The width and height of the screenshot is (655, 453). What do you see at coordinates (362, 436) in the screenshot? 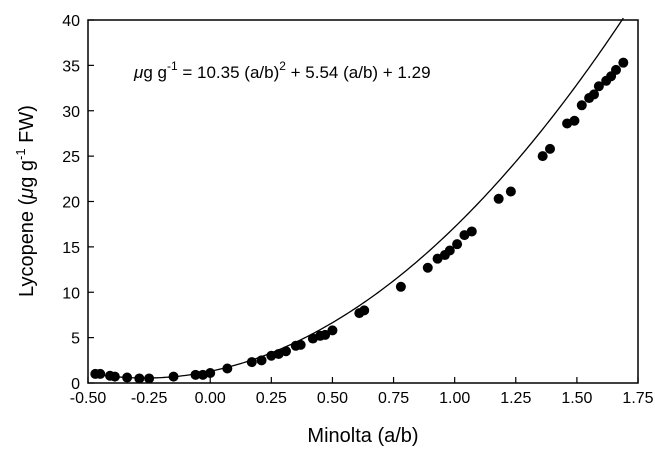
I see `x-axis-title: Minolta (a/b)` at bounding box center [362, 436].